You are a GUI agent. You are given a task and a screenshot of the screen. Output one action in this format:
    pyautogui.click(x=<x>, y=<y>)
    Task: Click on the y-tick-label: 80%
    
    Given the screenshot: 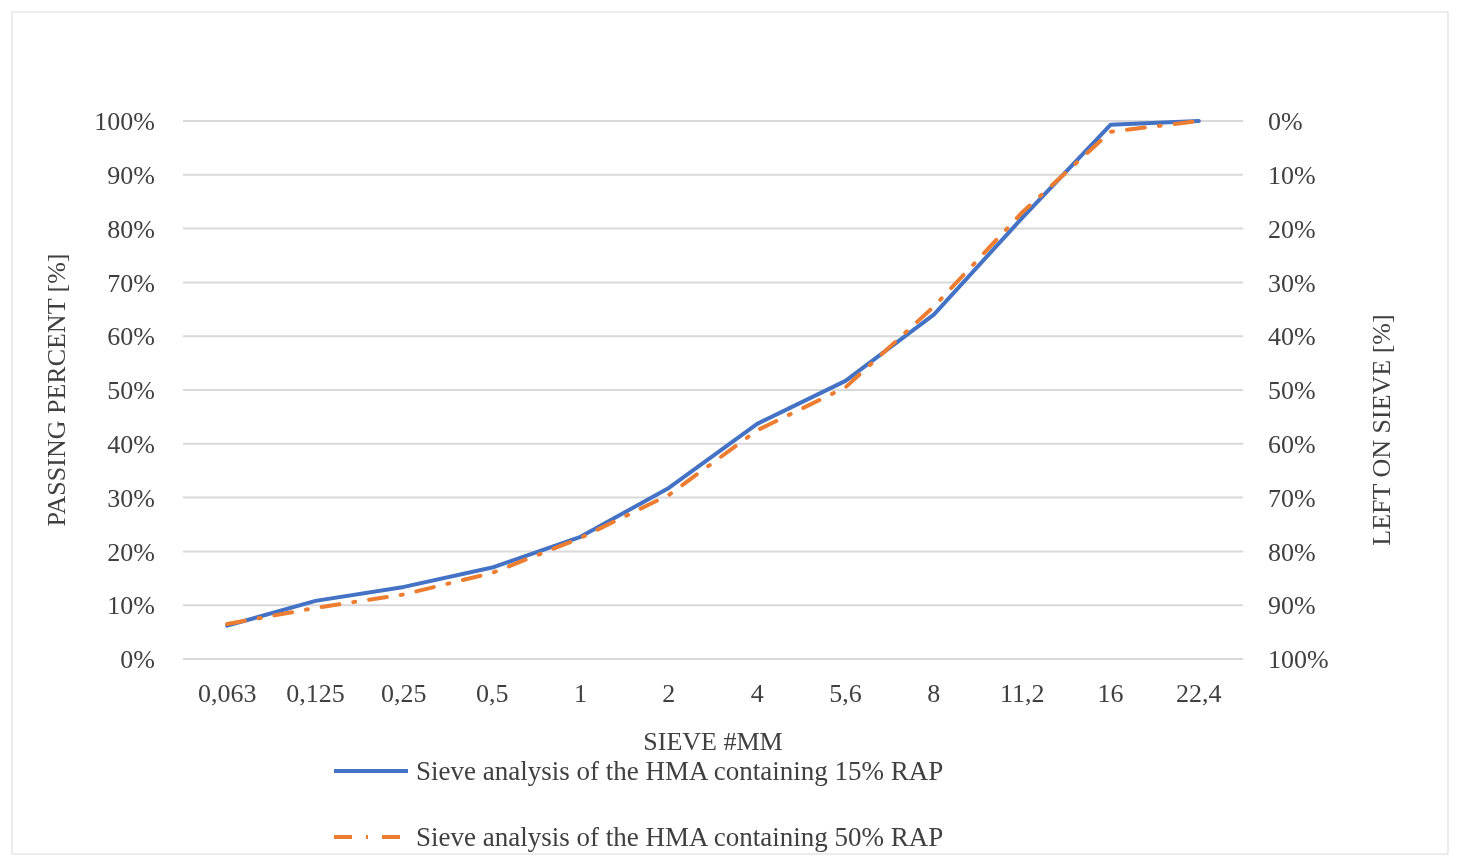 What is the action you would take?
    pyautogui.click(x=131, y=229)
    